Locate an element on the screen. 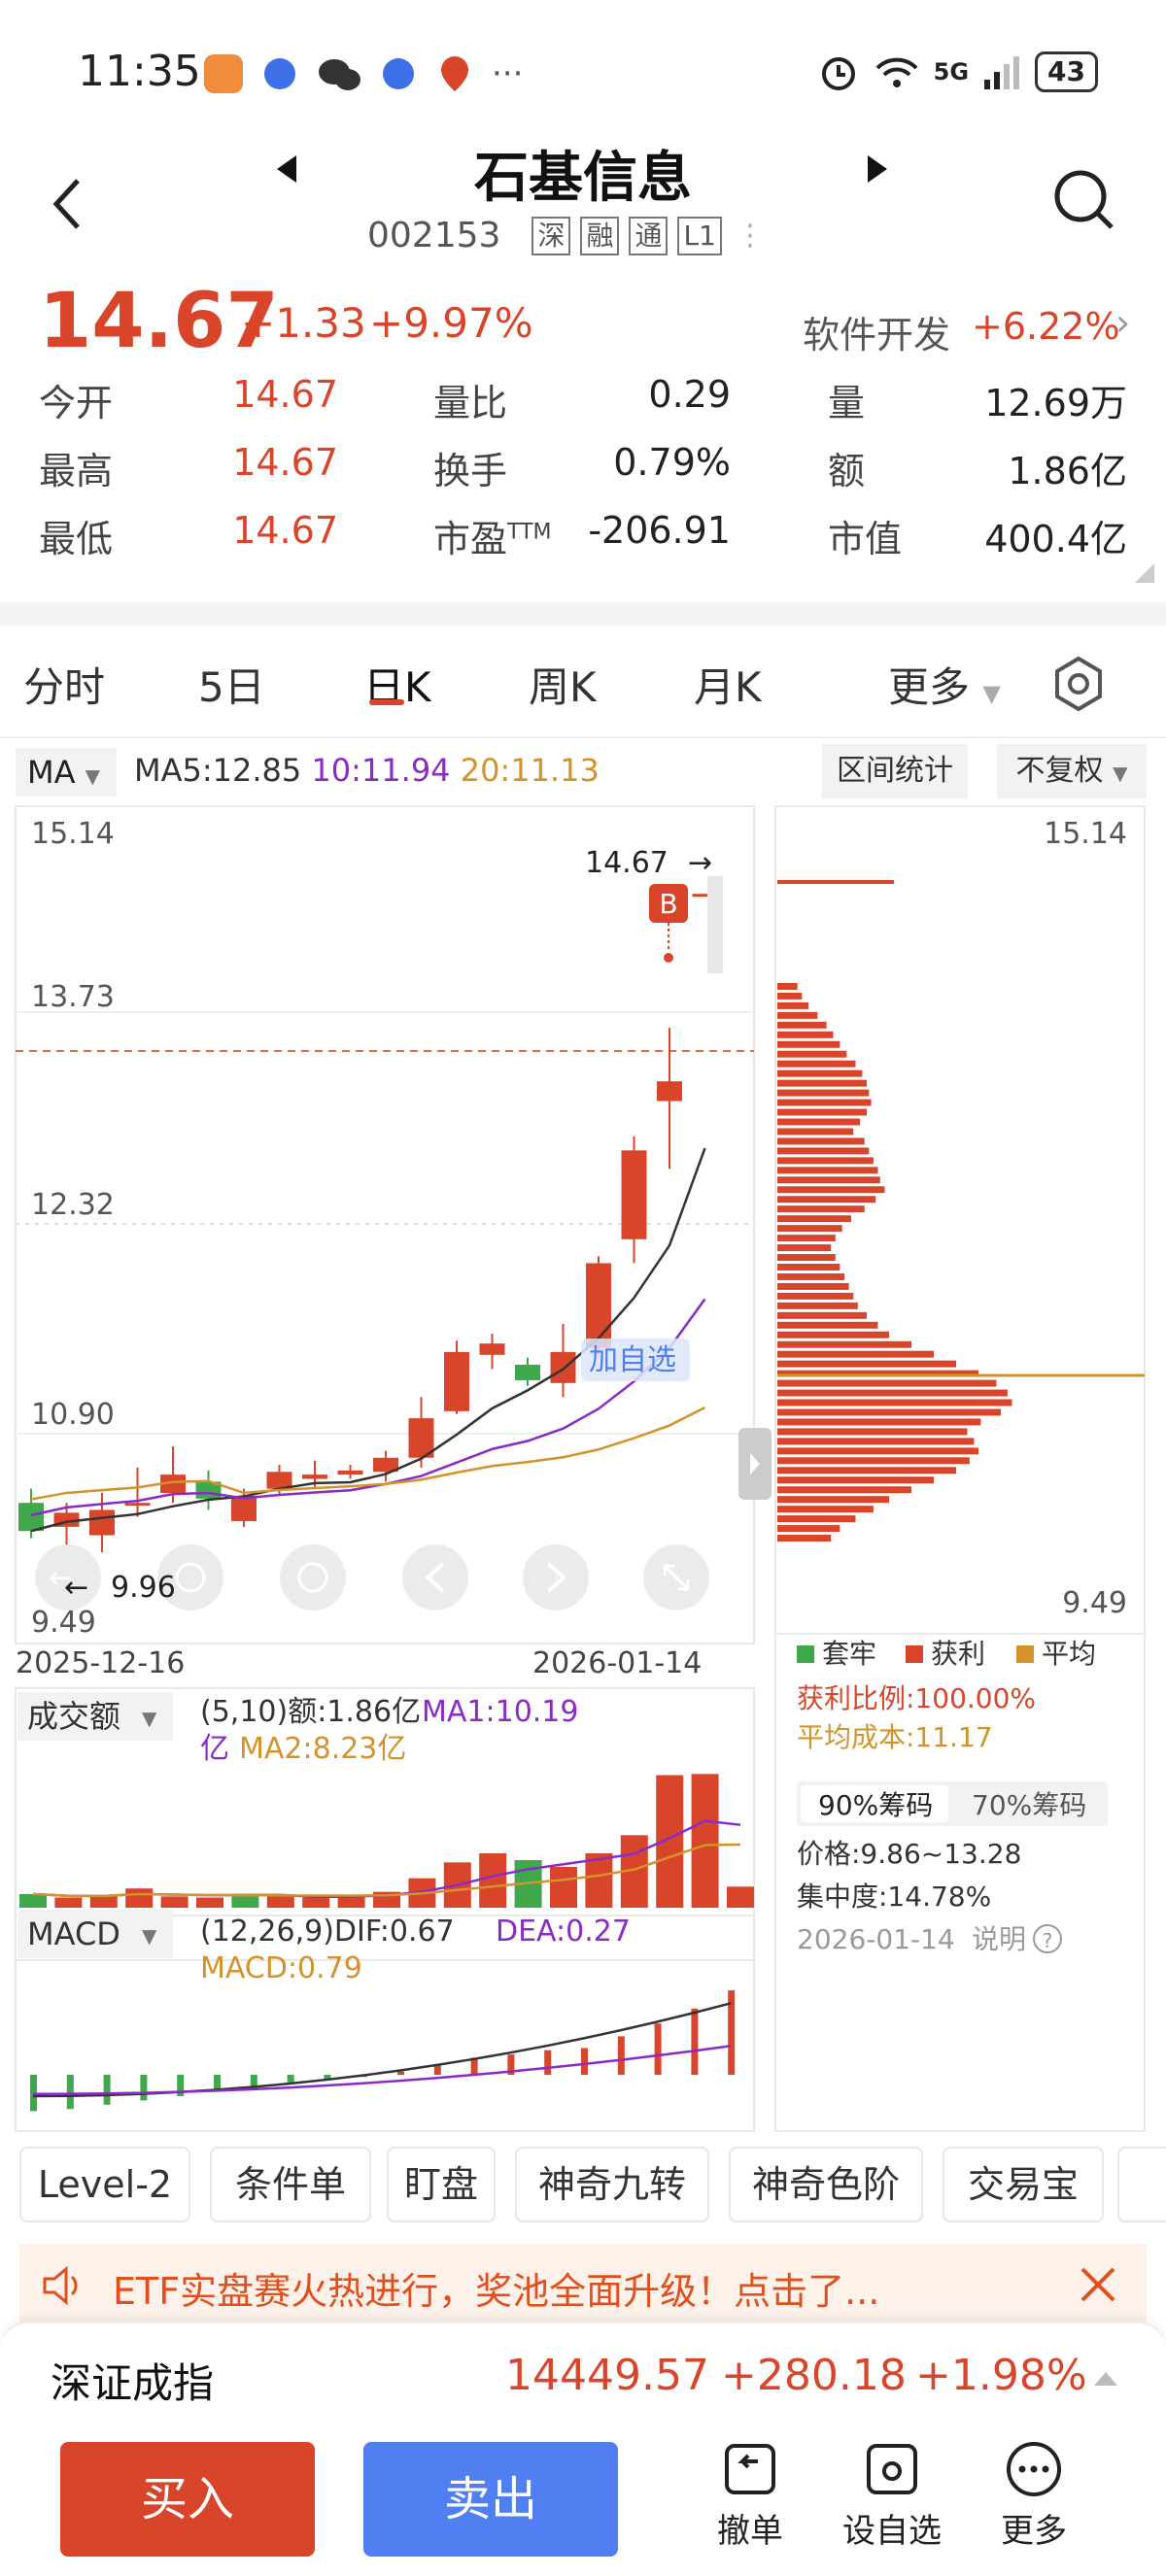 The height and width of the screenshot is (2576, 1166). margin-tag: 融 is located at coordinates (600, 235).